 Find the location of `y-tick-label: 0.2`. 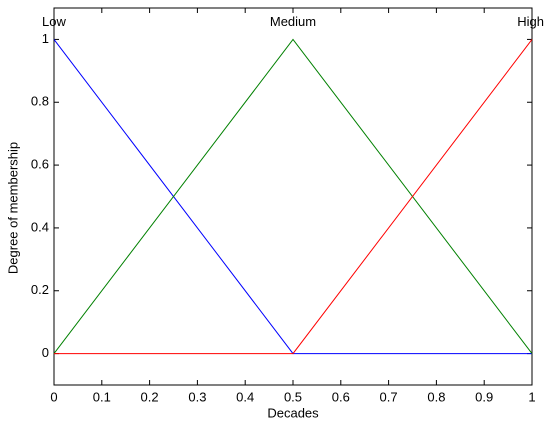

y-tick-label: 0.2 is located at coordinates (40, 289).